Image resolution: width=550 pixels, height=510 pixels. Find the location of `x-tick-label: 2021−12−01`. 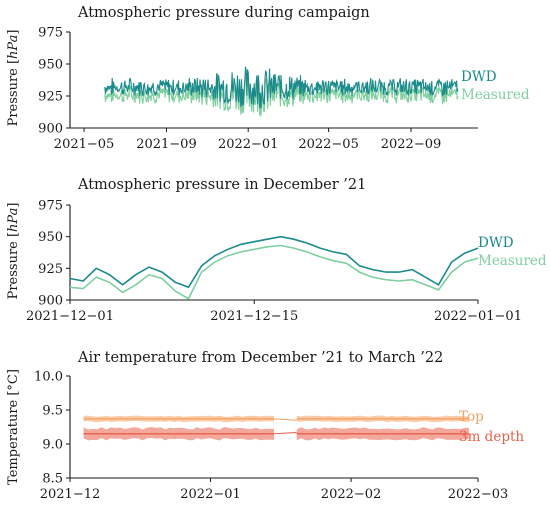

x-tick-label: 2021−12−01 is located at coordinates (70, 316).